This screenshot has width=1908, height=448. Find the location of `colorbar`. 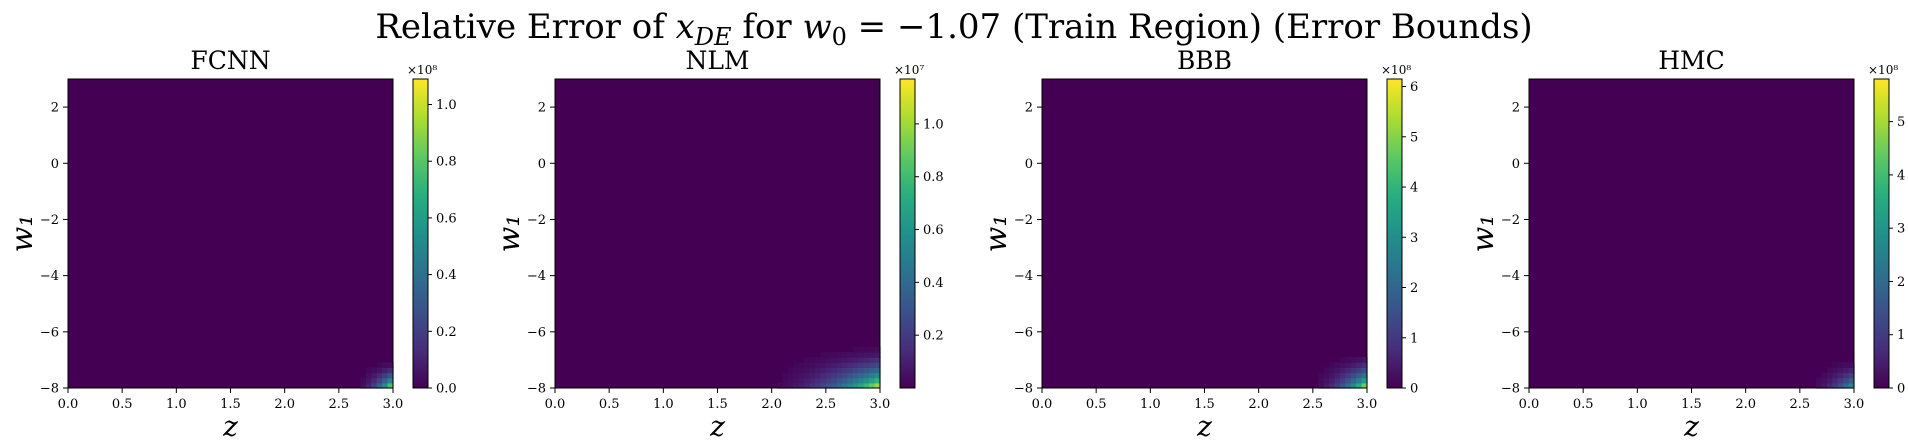

colorbar is located at coordinates (907, 233).